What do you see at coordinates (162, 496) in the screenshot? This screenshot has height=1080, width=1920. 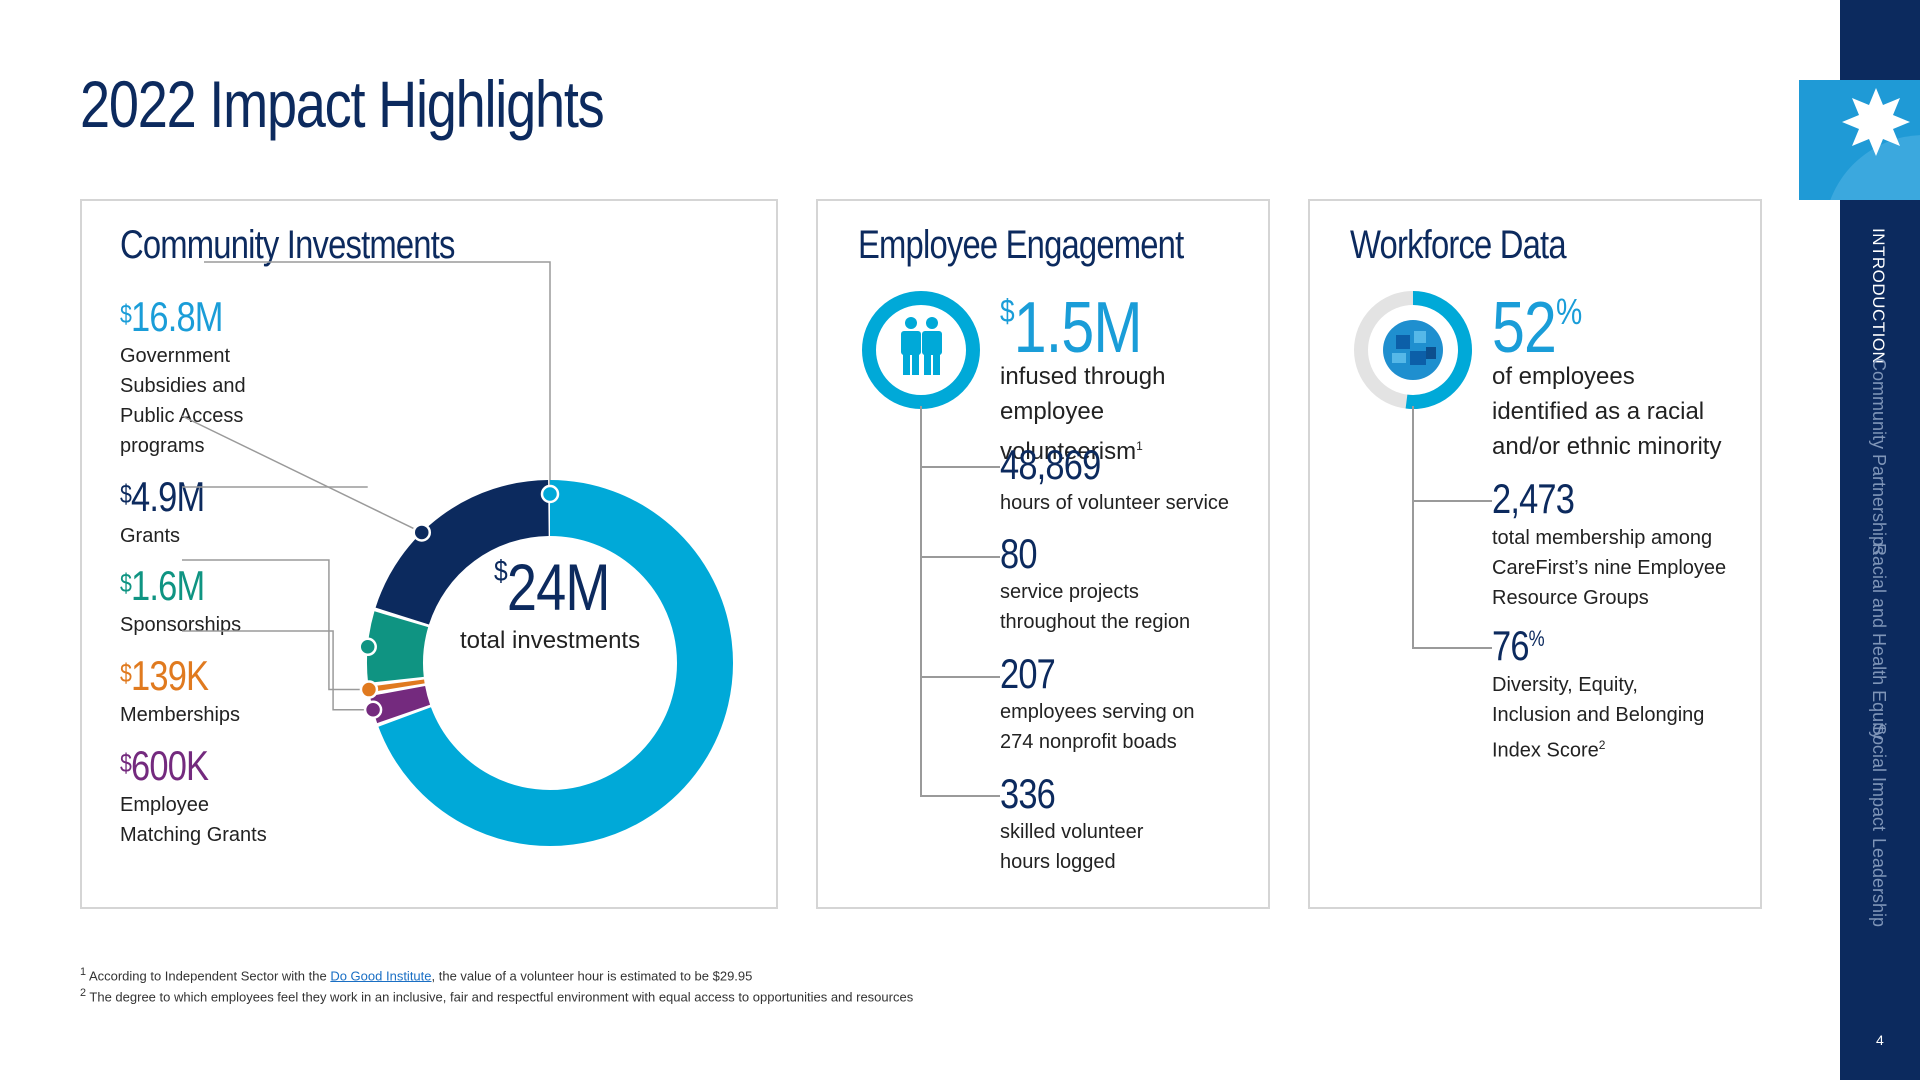 I see `stat-grants-amount: $4.9M` at bounding box center [162, 496].